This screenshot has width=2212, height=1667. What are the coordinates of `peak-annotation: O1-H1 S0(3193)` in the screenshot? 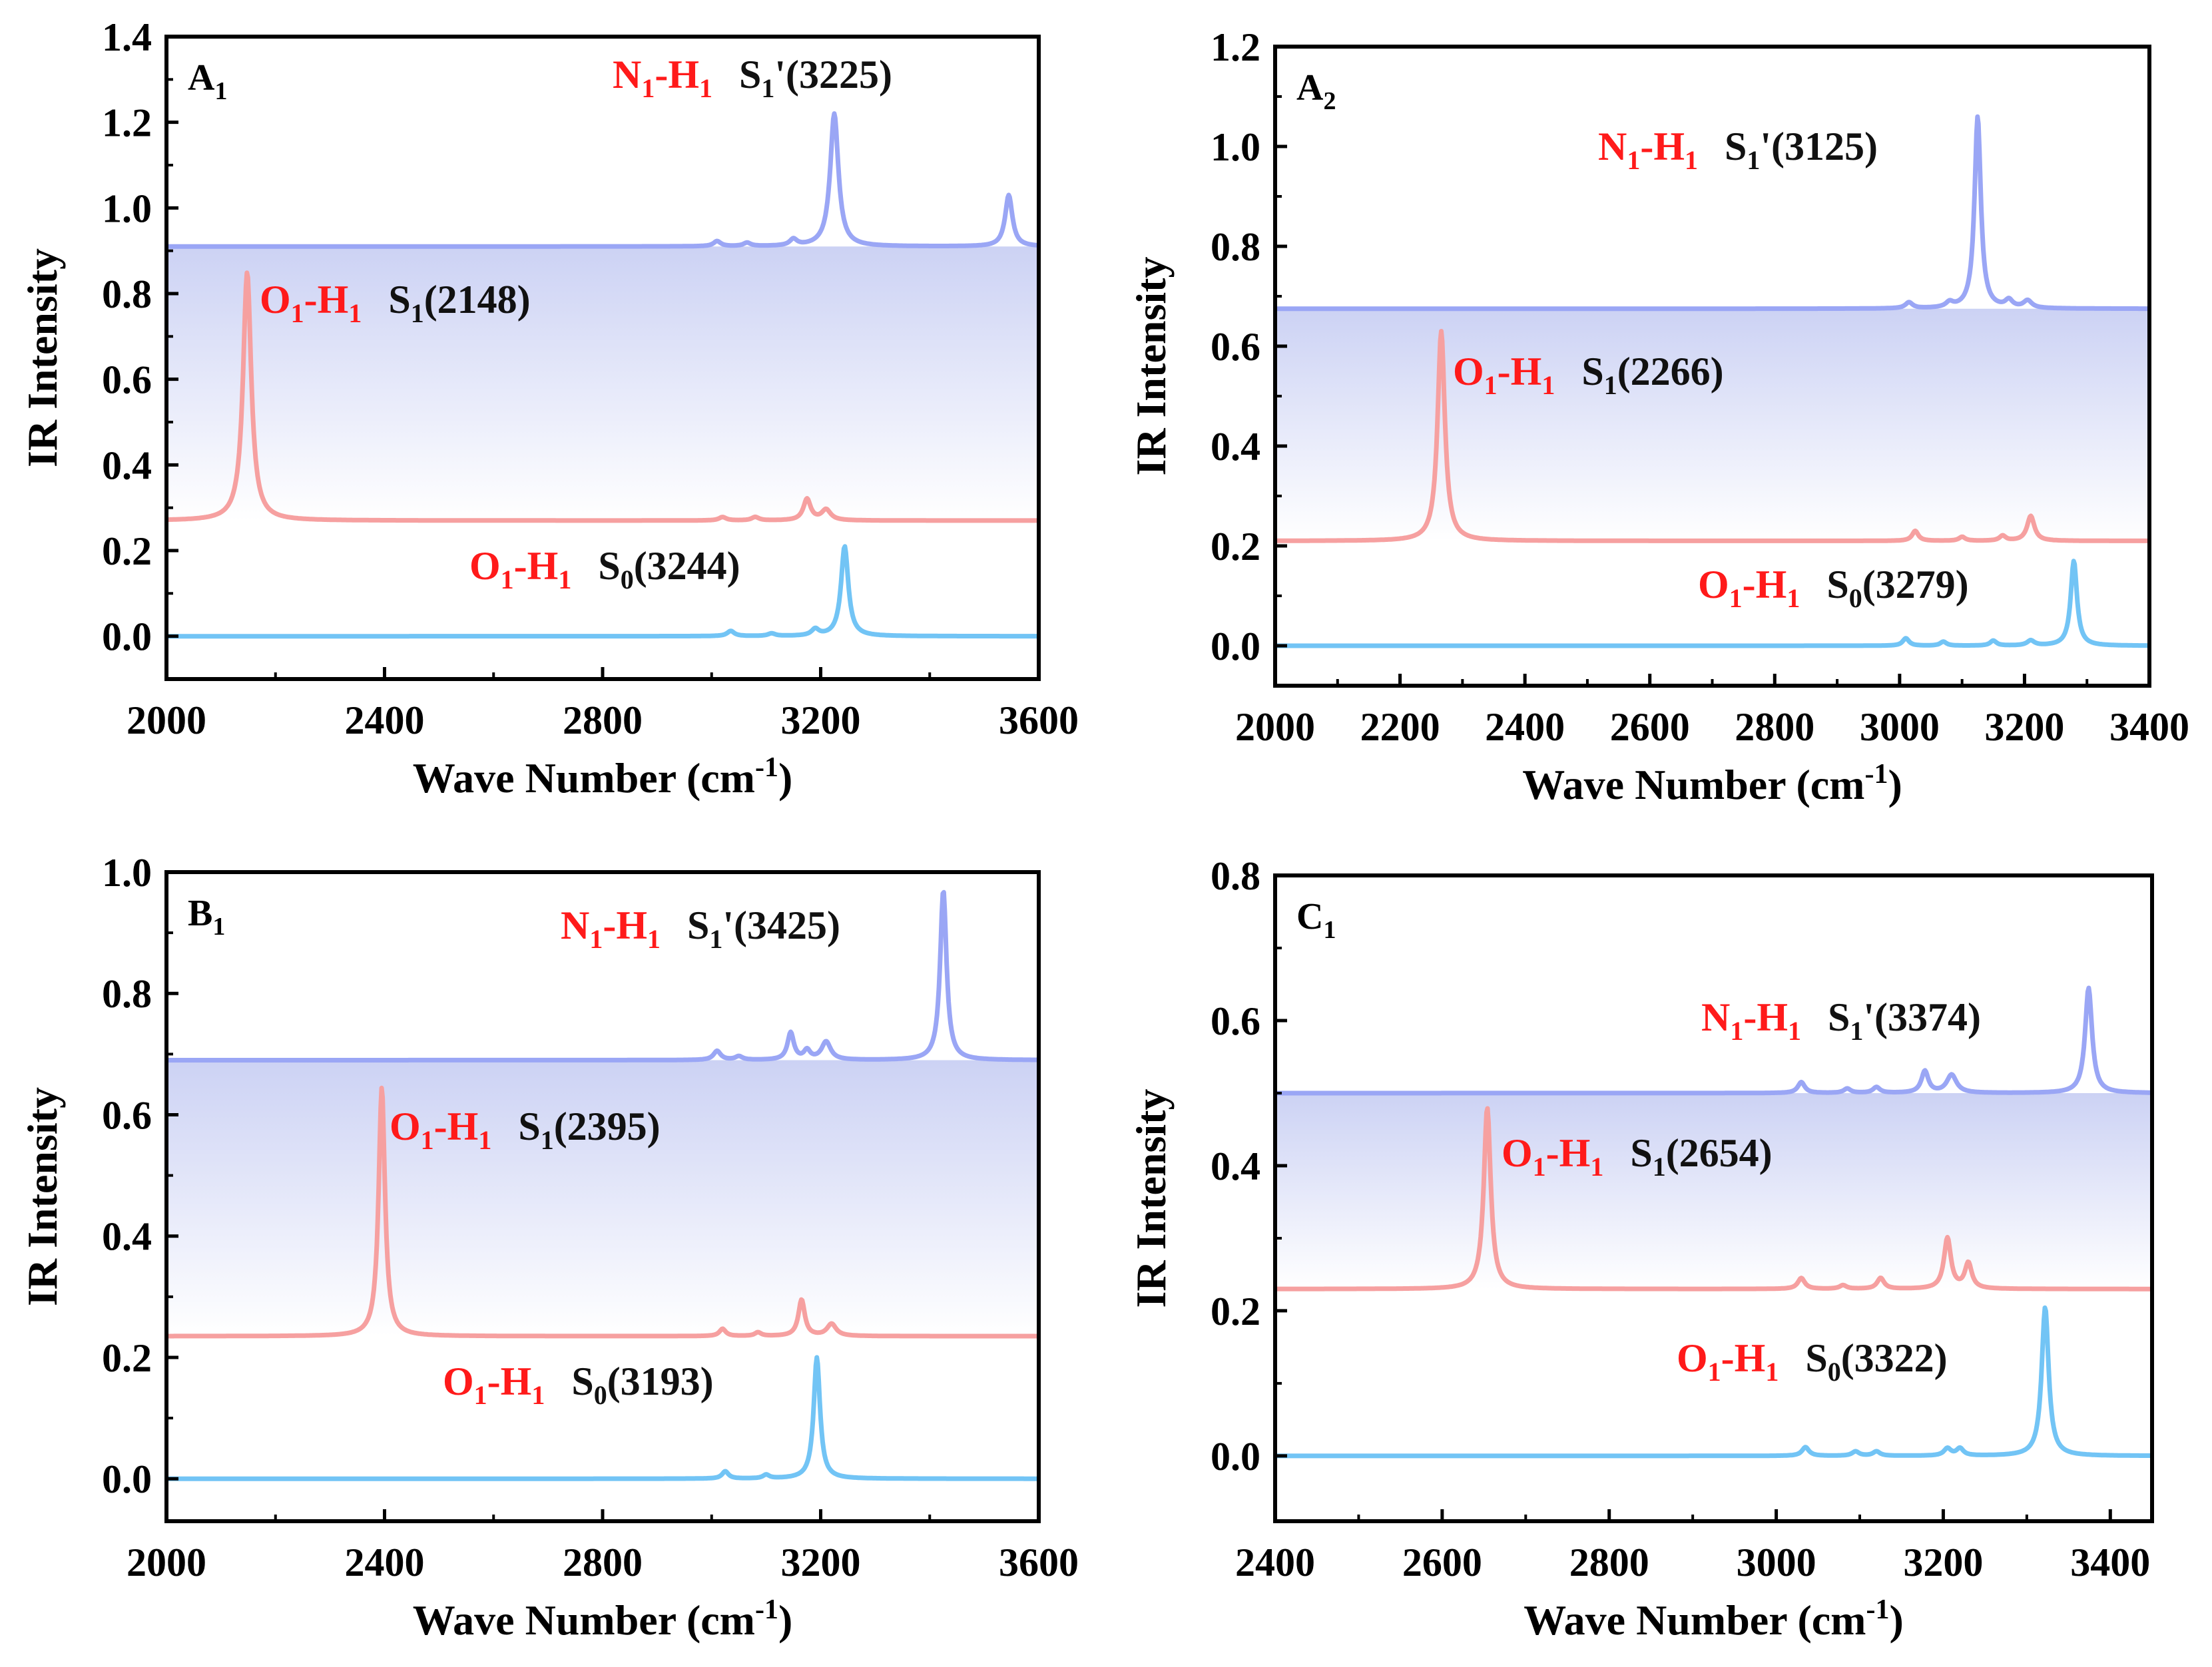 It's located at (579, 1384).